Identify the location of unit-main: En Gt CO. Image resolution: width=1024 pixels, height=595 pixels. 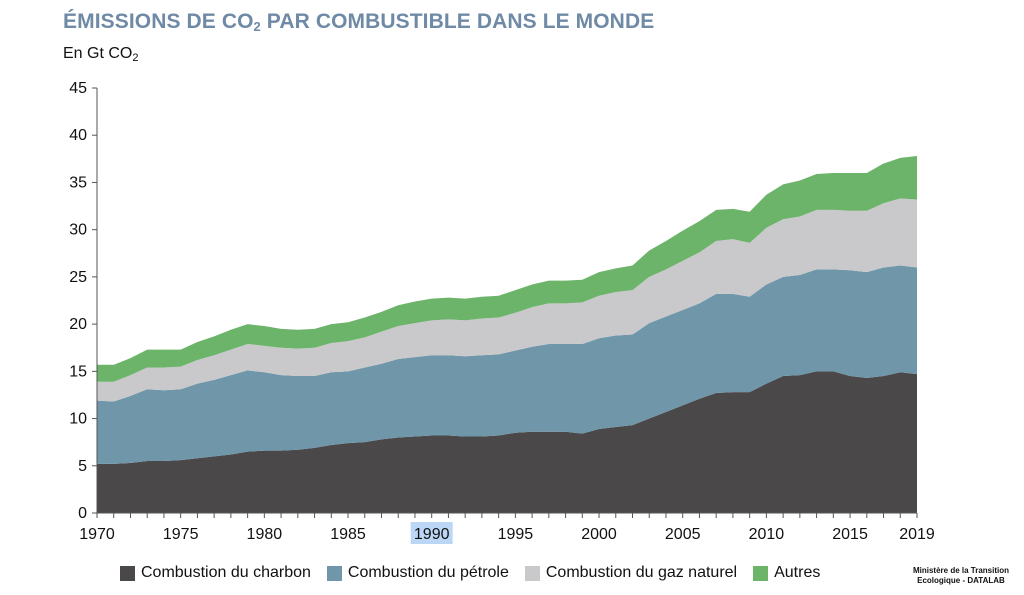
(98, 53).